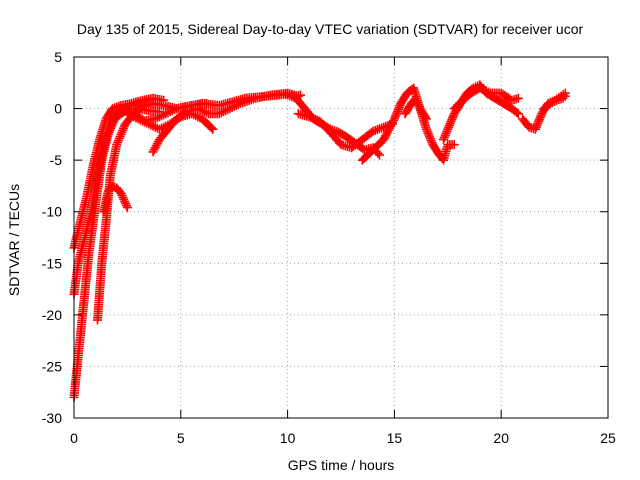 The image size is (640, 480). What do you see at coordinates (74, 438) in the screenshot?
I see `x-tick-label: 0` at bounding box center [74, 438].